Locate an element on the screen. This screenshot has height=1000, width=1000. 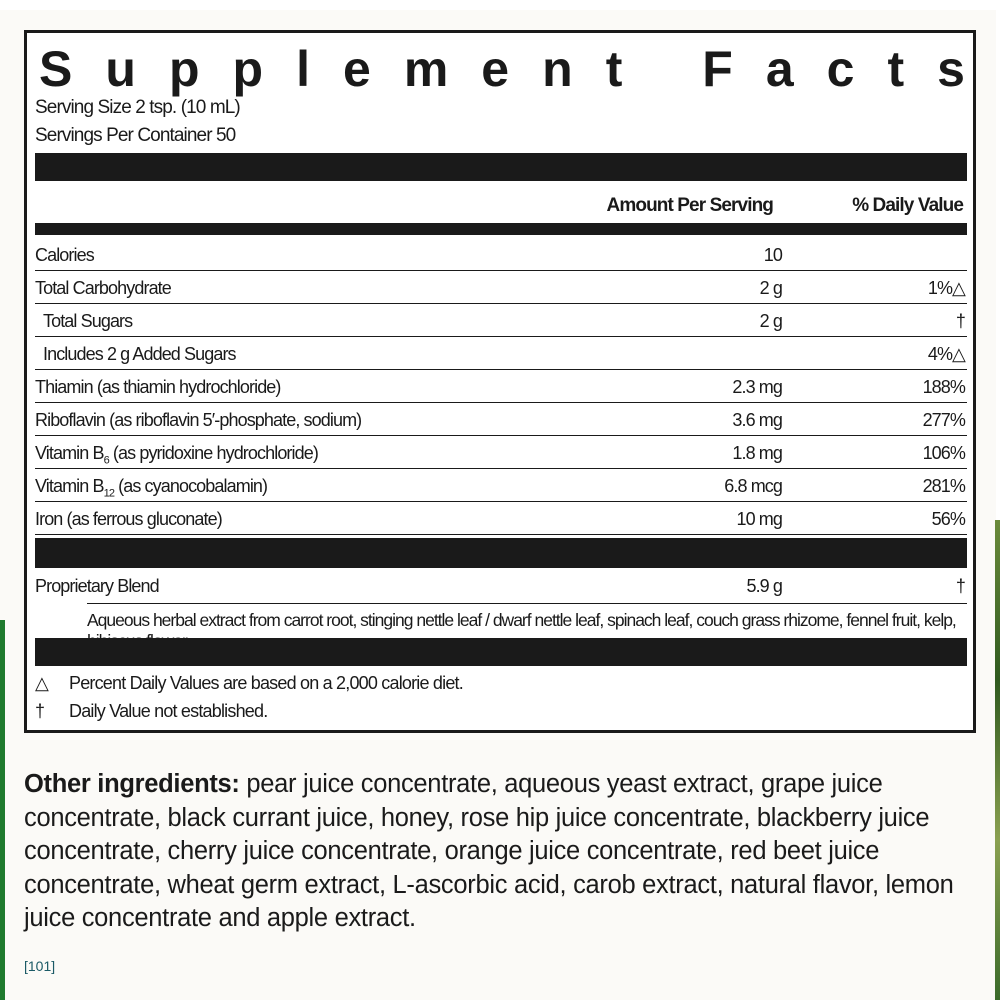
title-letter: u is located at coordinates (120, 69).